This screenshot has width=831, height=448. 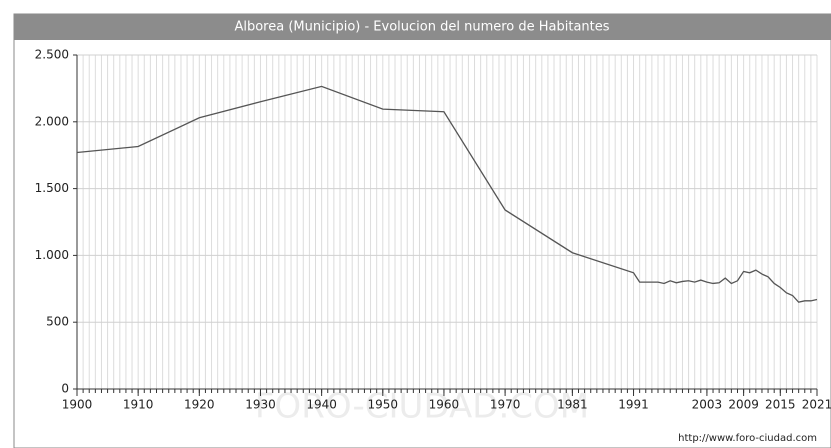 I want to click on x-tick-label: 2021, so click(x=816, y=405).